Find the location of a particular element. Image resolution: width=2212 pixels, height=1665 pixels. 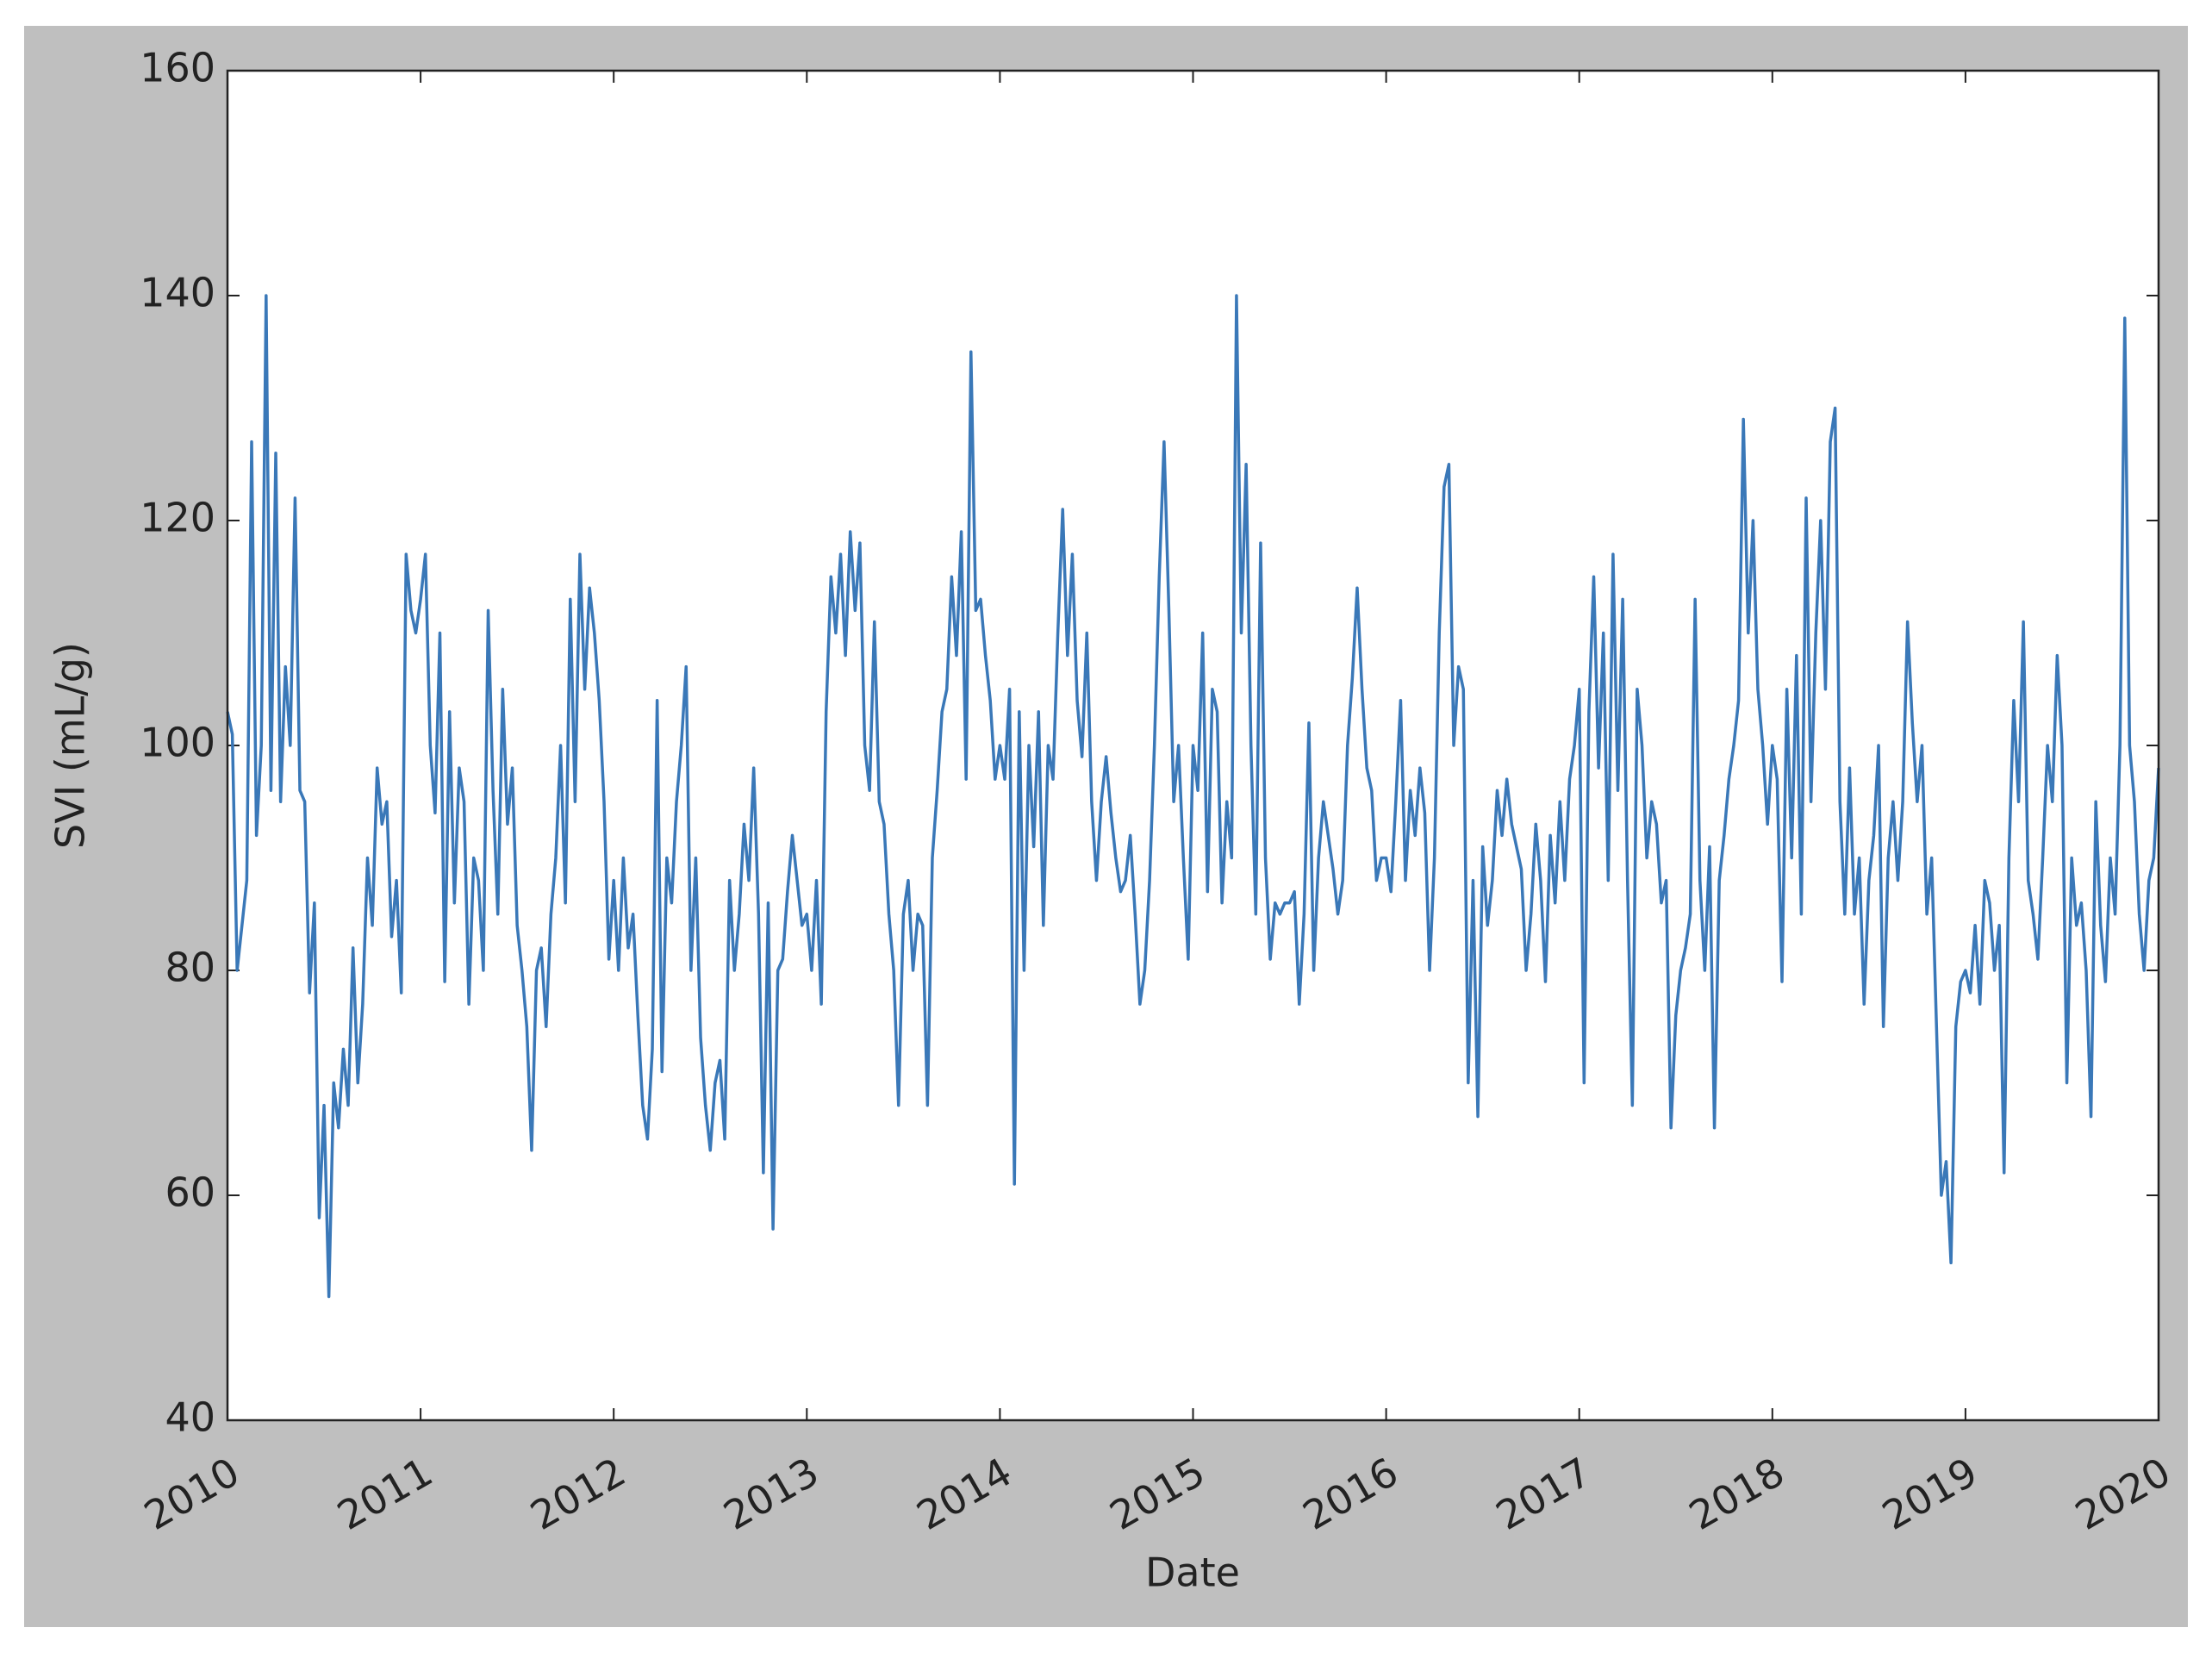

y-tick-label: 140 is located at coordinates (178, 293).